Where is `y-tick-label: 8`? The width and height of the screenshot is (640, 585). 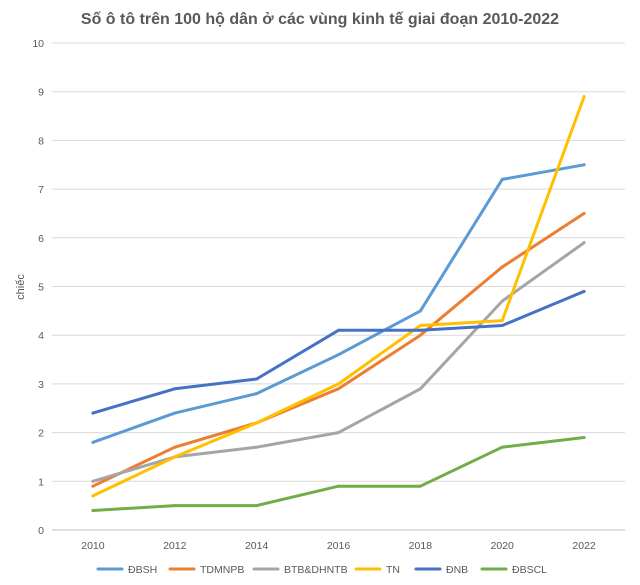 y-tick-label: 8 is located at coordinates (41, 141).